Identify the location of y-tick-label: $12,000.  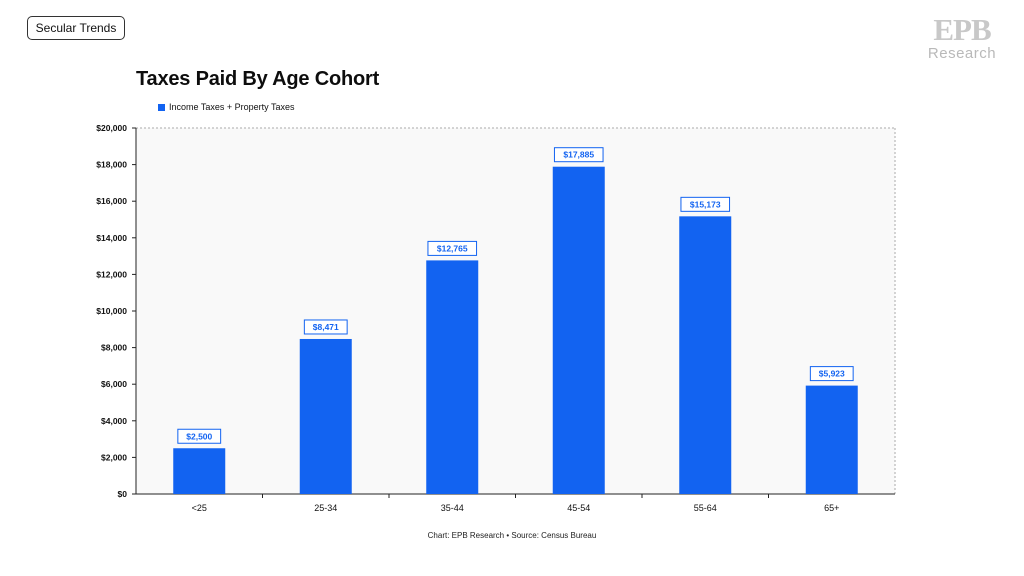
(111, 274).